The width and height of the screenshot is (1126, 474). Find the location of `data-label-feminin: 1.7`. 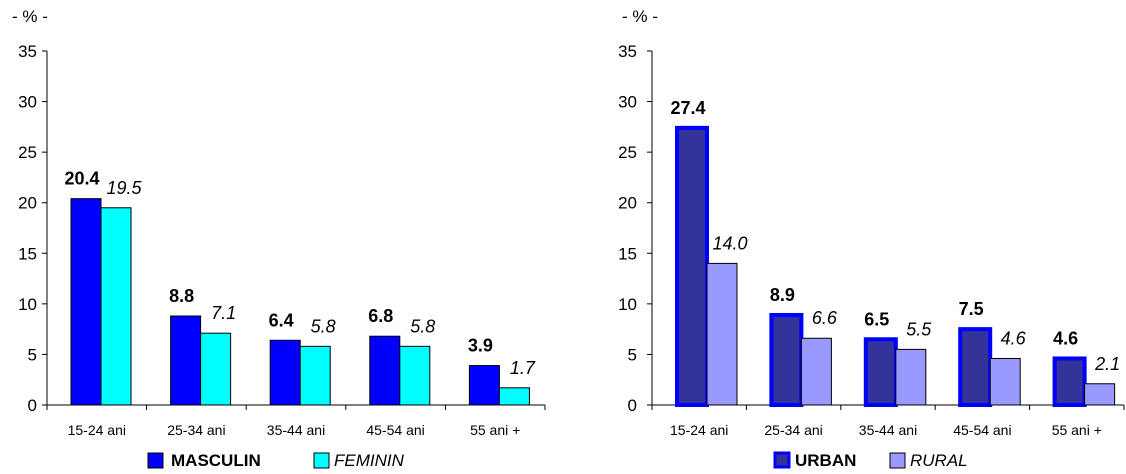

data-label-feminin: 1.7 is located at coordinates (523, 368).